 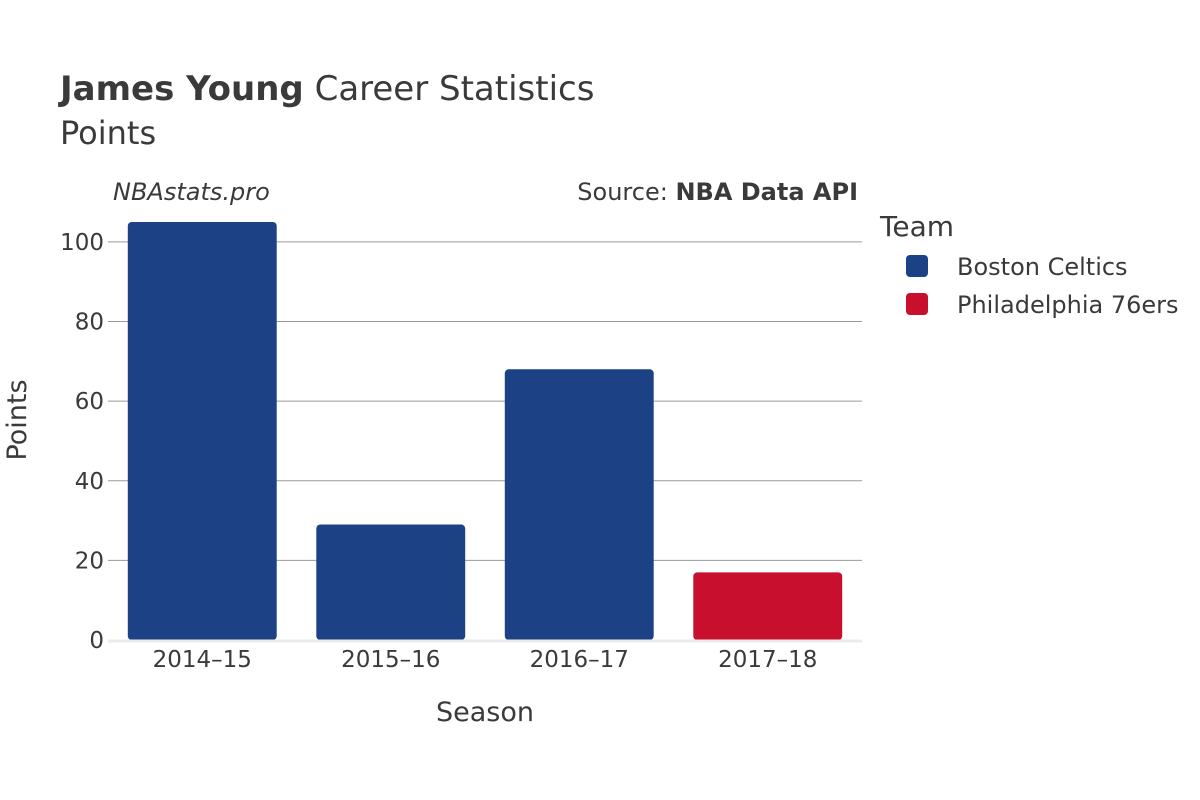 What do you see at coordinates (1042, 267) in the screenshot?
I see `legend-label: Boston Celtics` at bounding box center [1042, 267].